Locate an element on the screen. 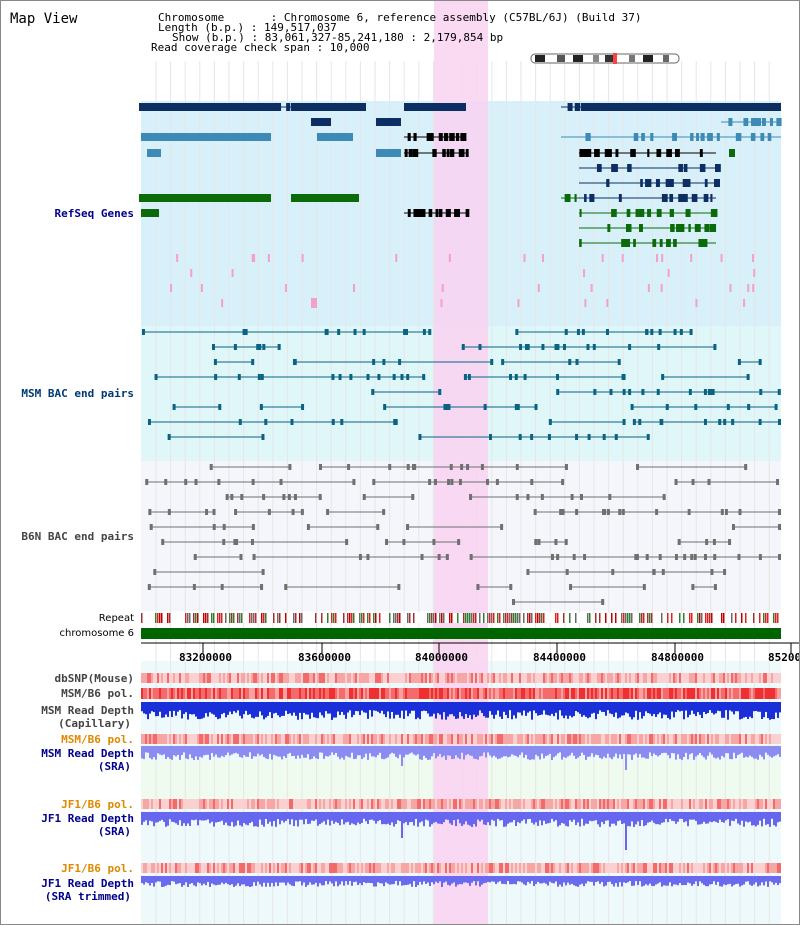  track-label-msm-bac: MSM BAC end pairs is located at coordinates (77, 393).